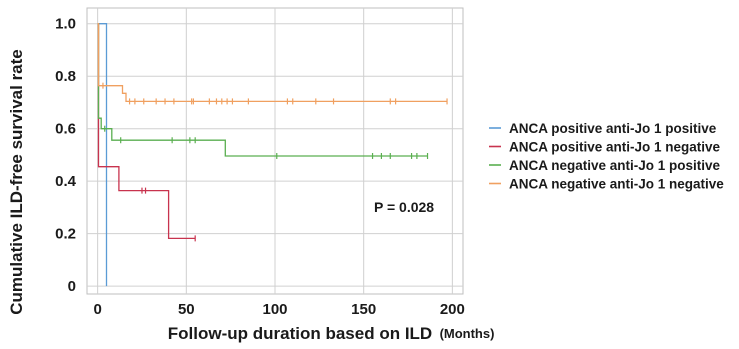  I want to click on p-value-annotation: P = 0.028, so click(404, 207).